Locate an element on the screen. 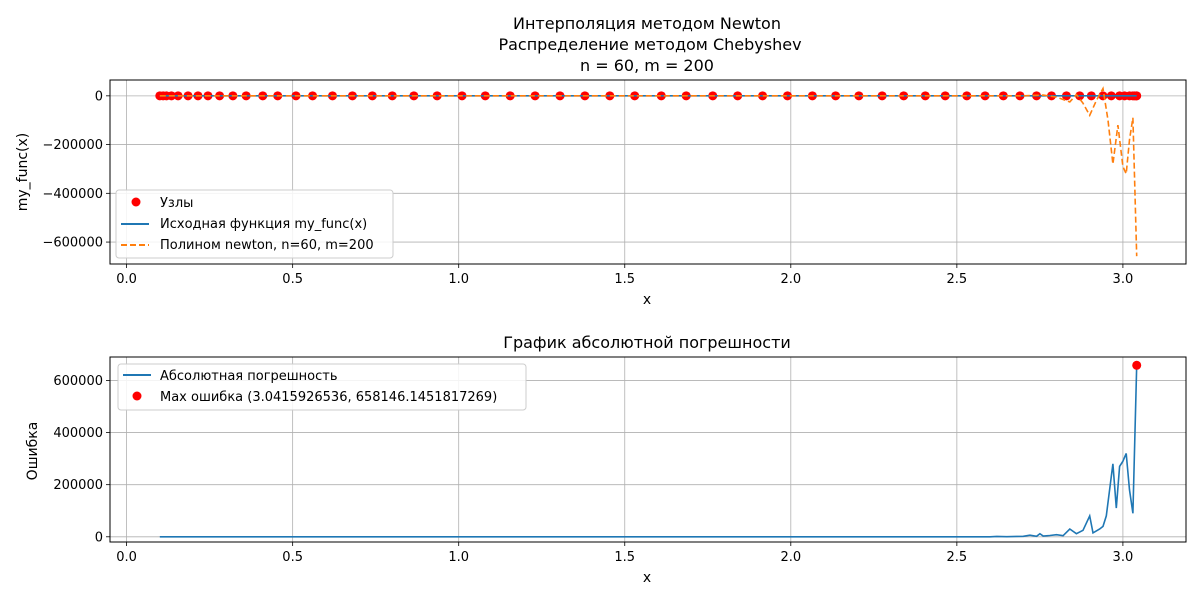 The image size is (1200, 600). legend-label-polynomial: Полином newton, n=60, m=200 is located at coordinates (267, 245).